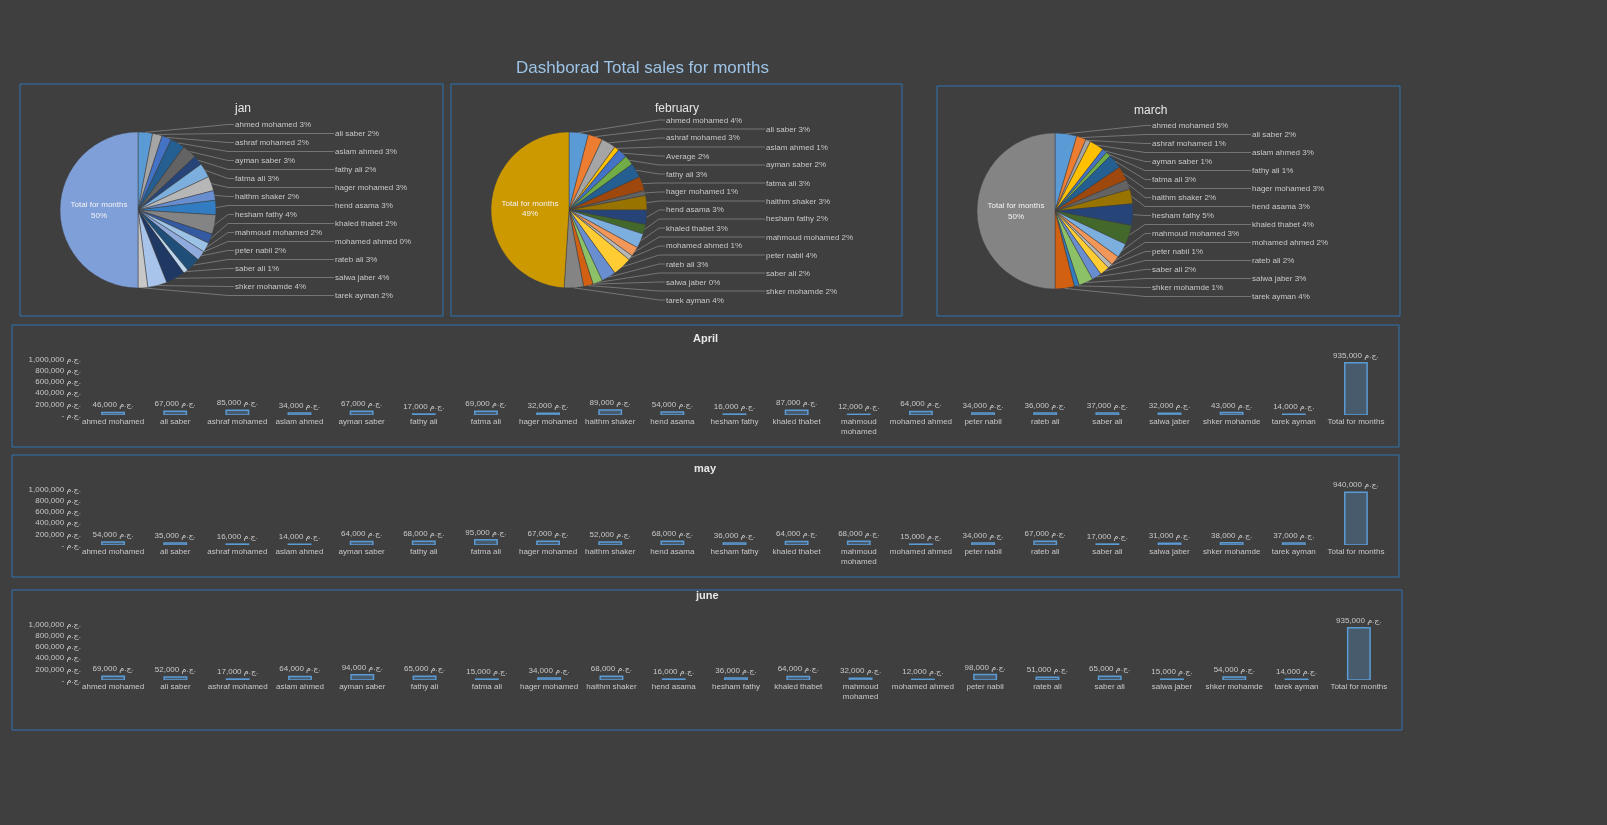 The image size is (1607, 825). What do you see at coordinates (299, 537) in the screenshot?
I see `data-label: 14,000 ج.م.` at bounding box center [299, 537].